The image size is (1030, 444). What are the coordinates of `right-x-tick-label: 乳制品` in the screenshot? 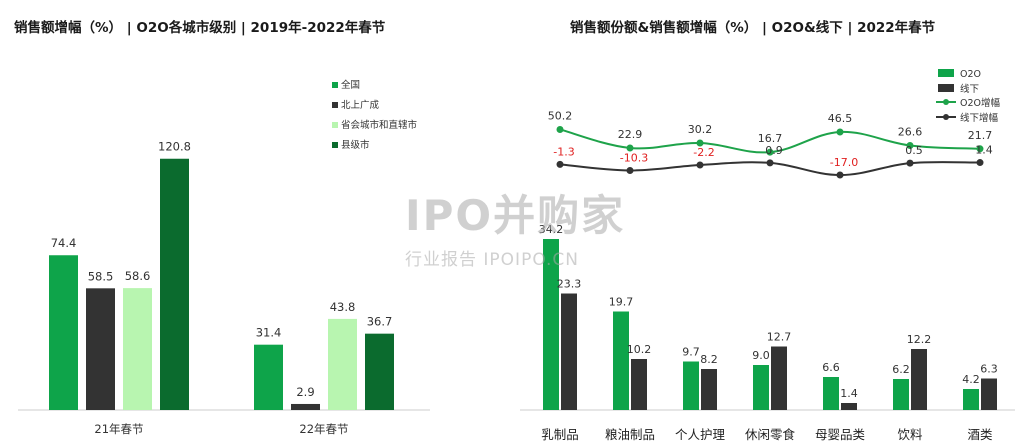 It's located at (560, 434).